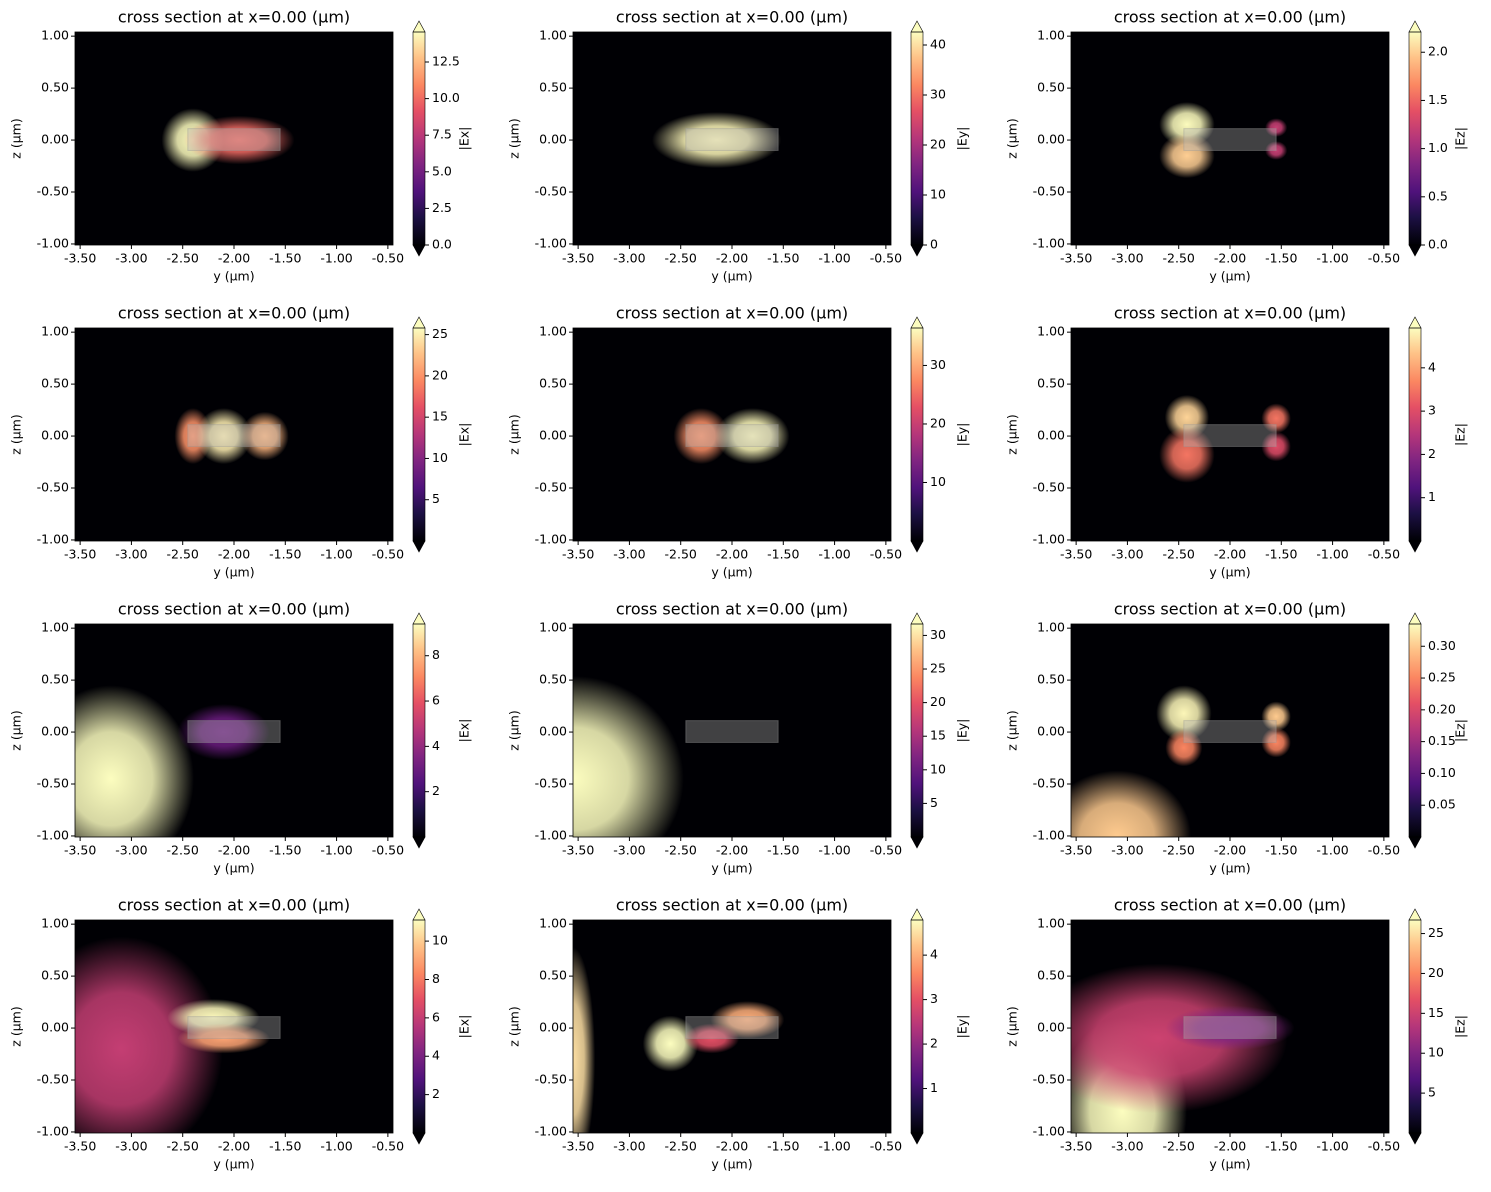  I want to click on colorbar-tick-label: 12.5, so click(446, 61).